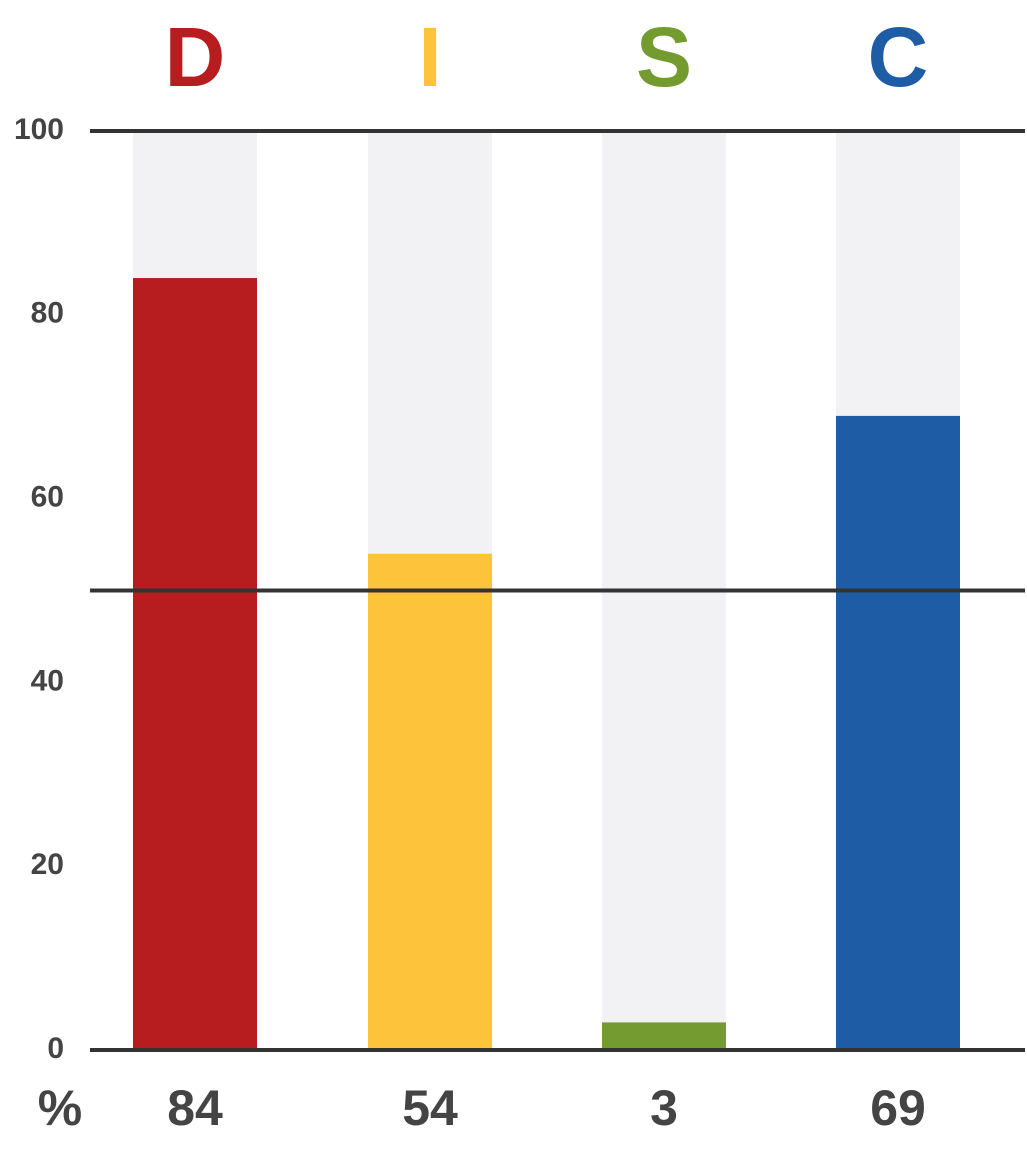 The image size is (1027, 1161). Describe the element at coordinates (195, 1108) in the screenshot. I see `value-label: 84` at that location.